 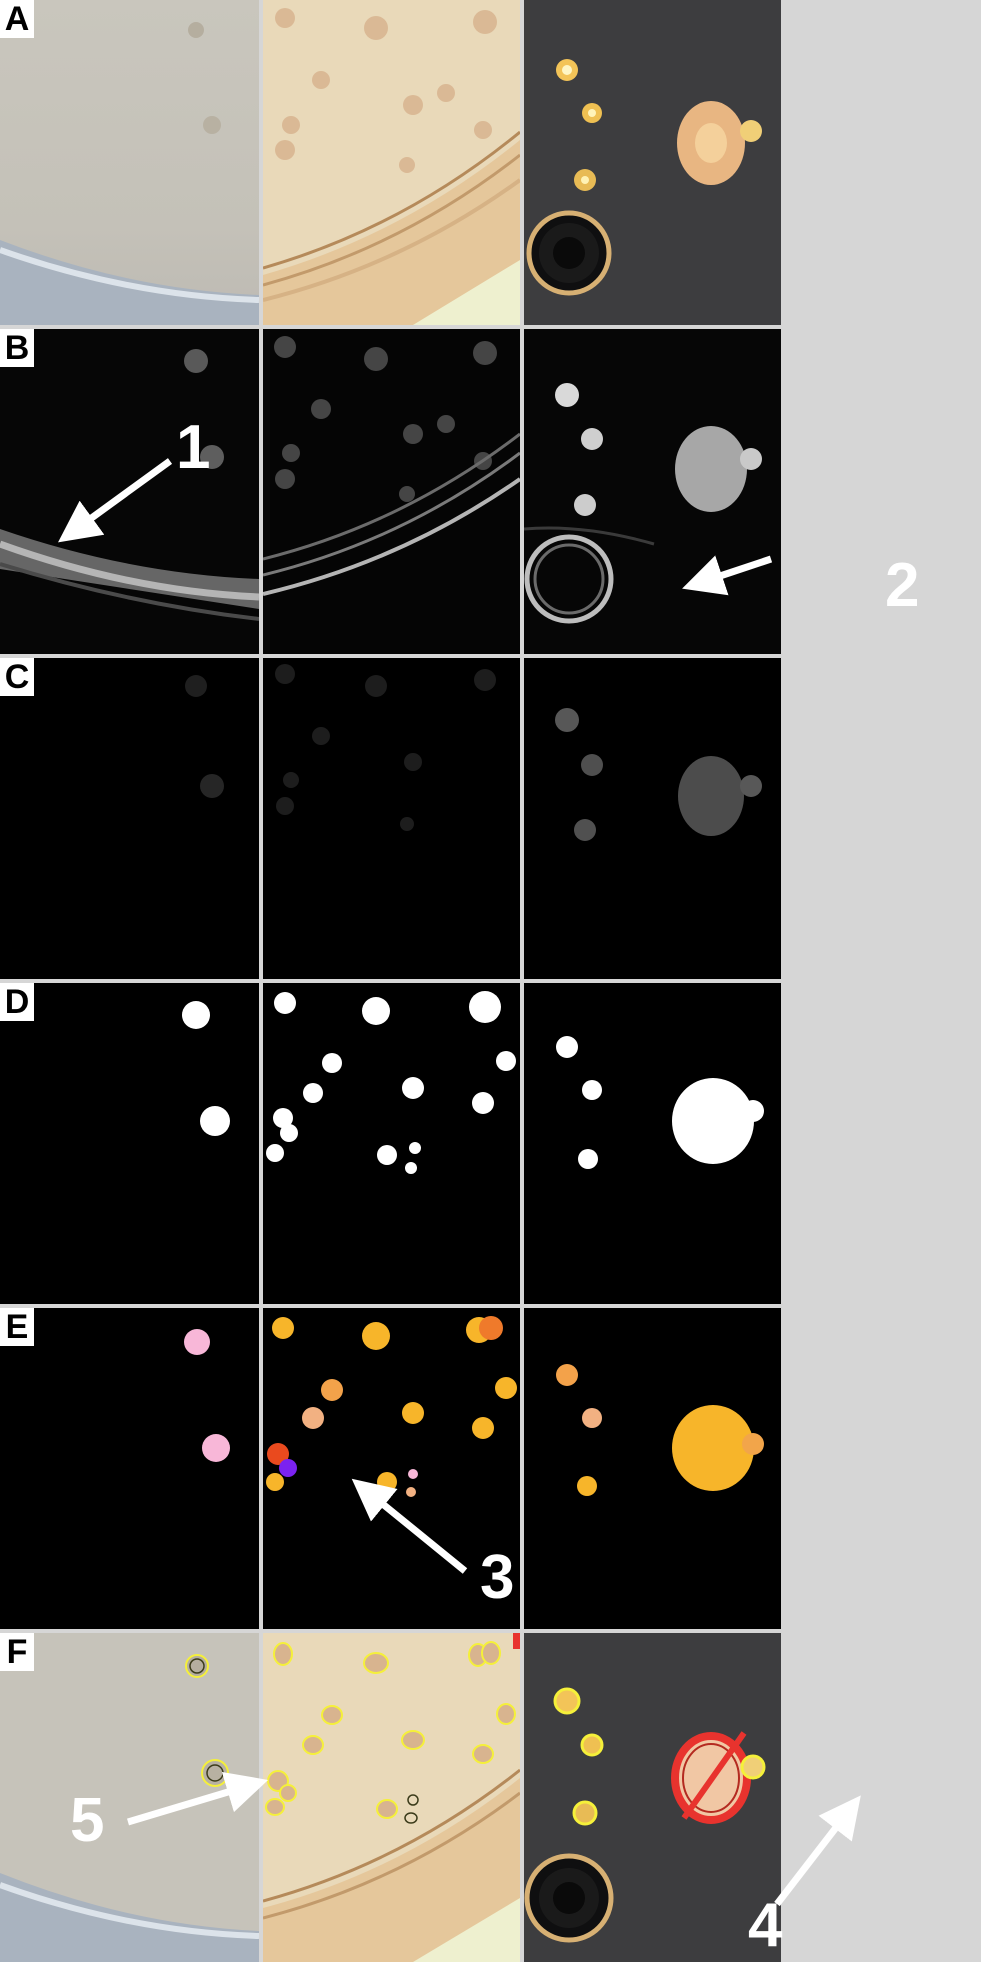 What do you see at coordinates (17, 348) in the screenshot?
I see `row-label-b: B` at bounding box center [17, 348].